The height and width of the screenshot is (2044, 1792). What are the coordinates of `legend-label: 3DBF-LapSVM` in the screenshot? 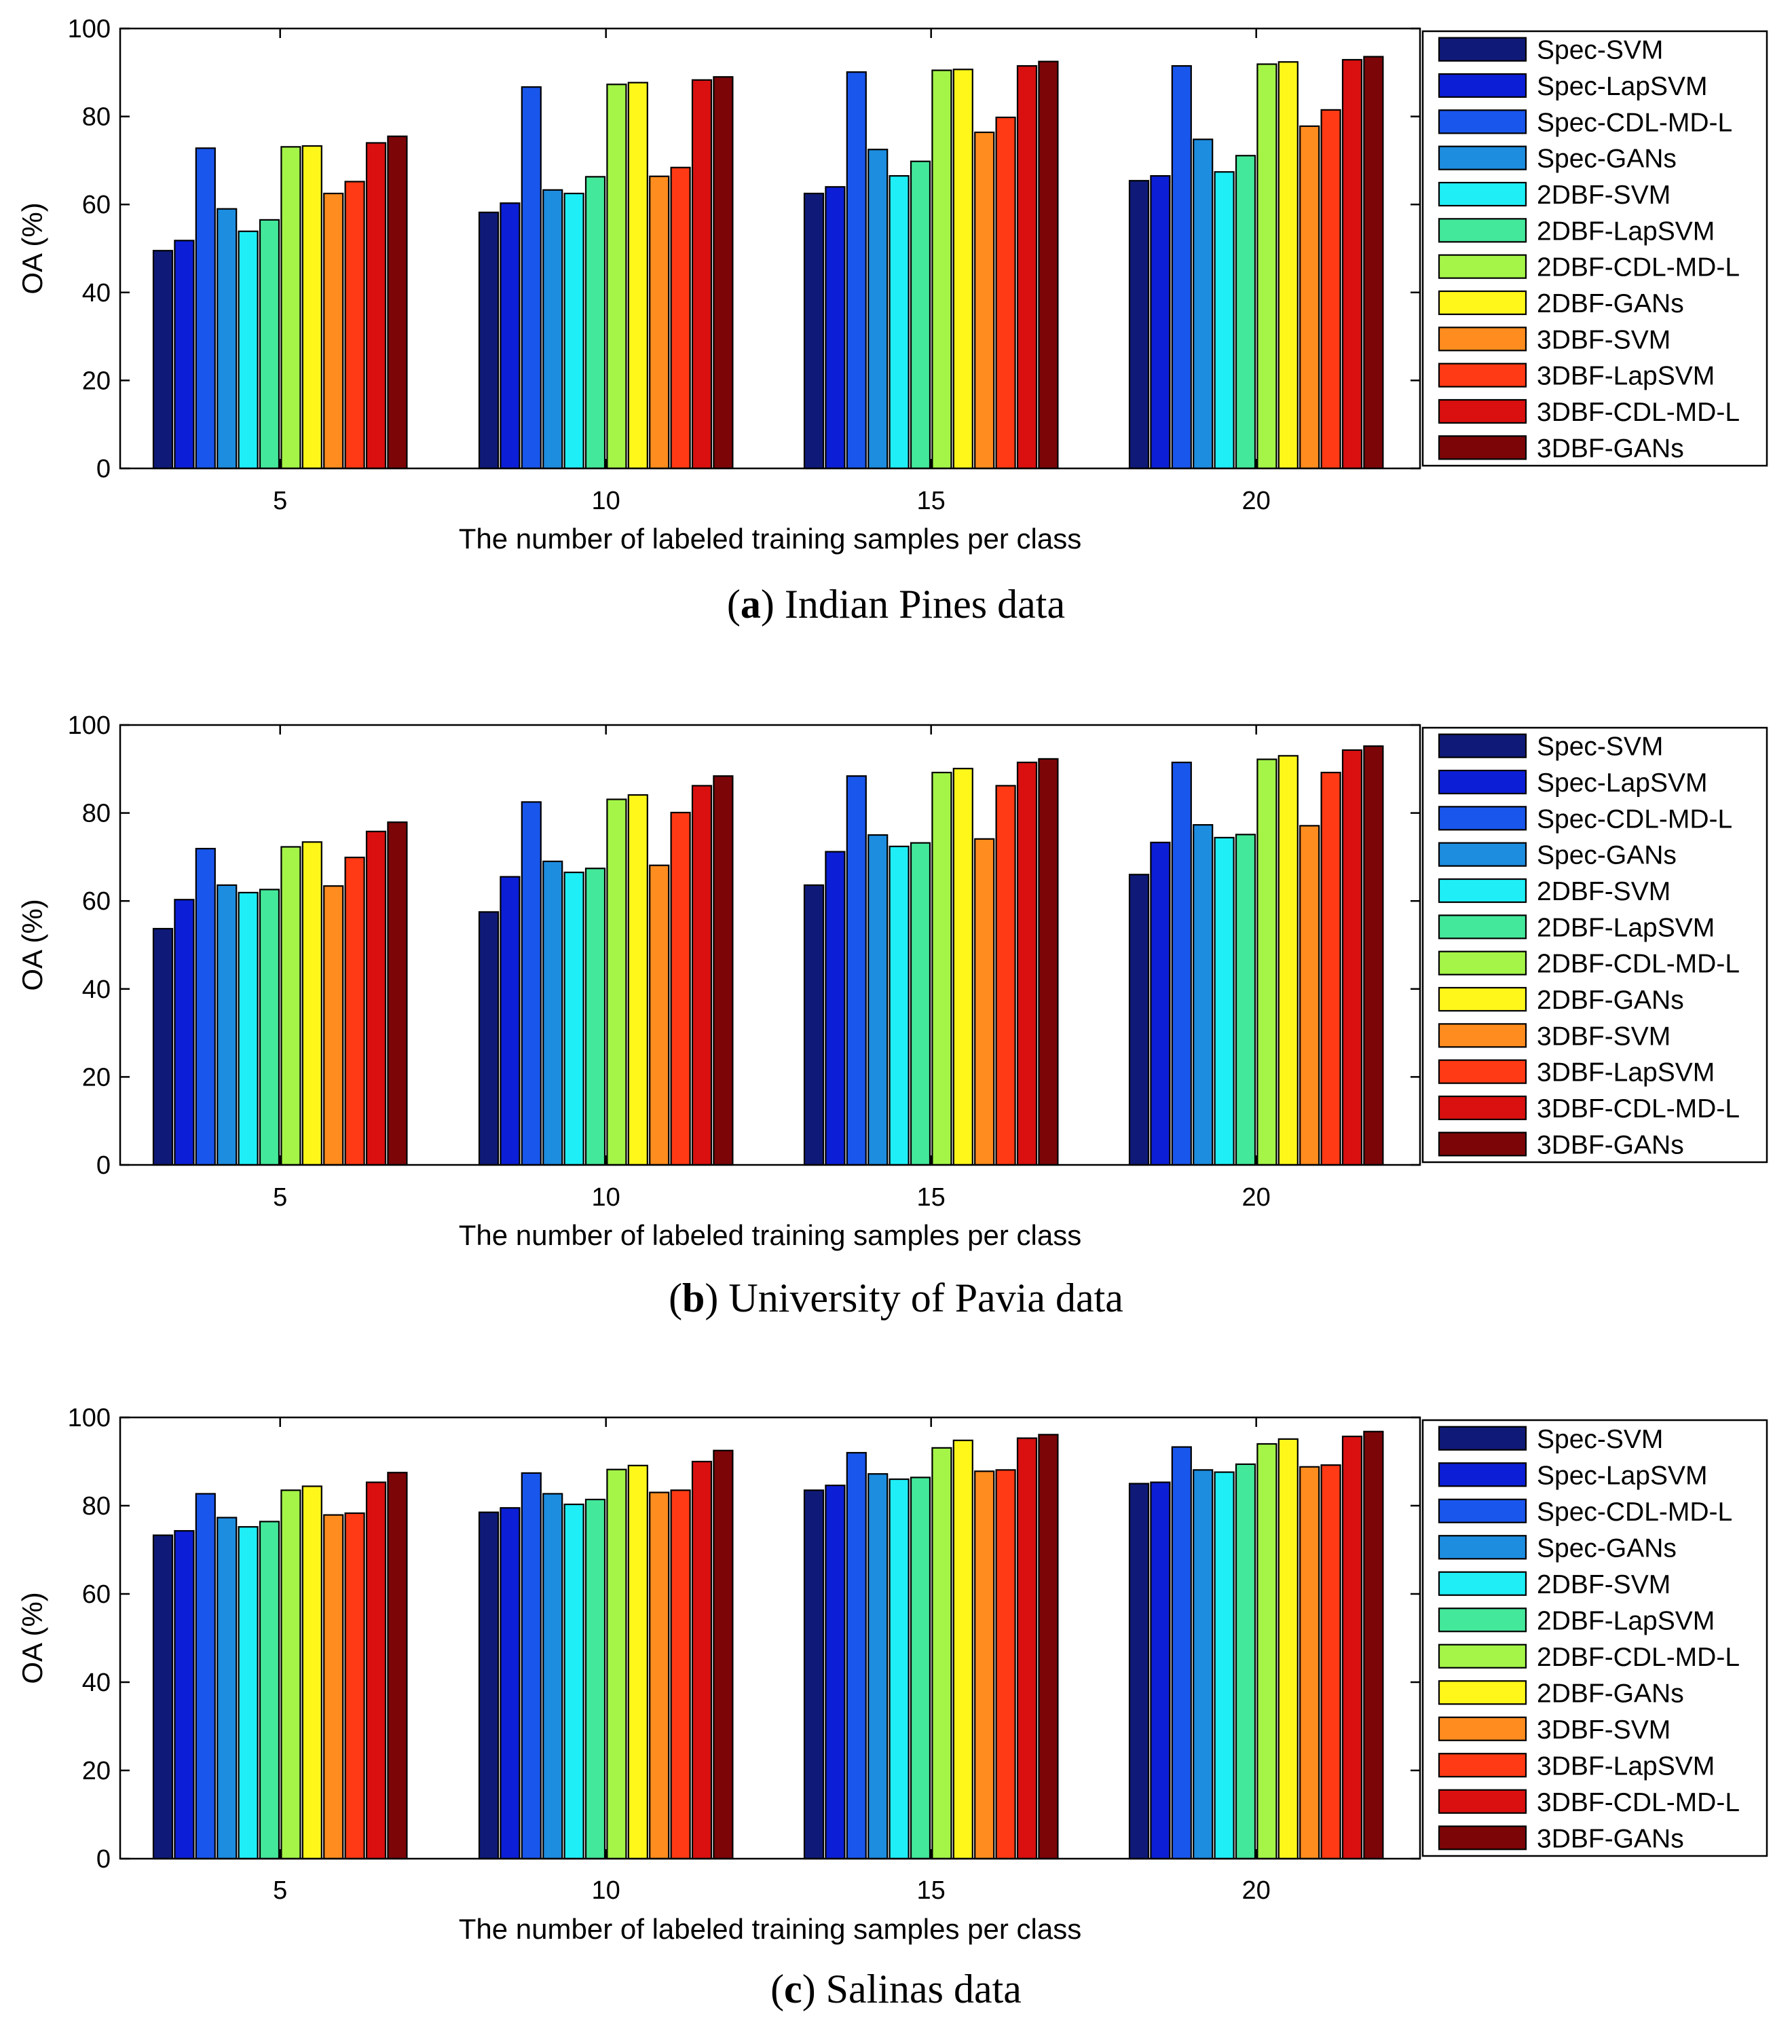 It's located at (1626, 377).